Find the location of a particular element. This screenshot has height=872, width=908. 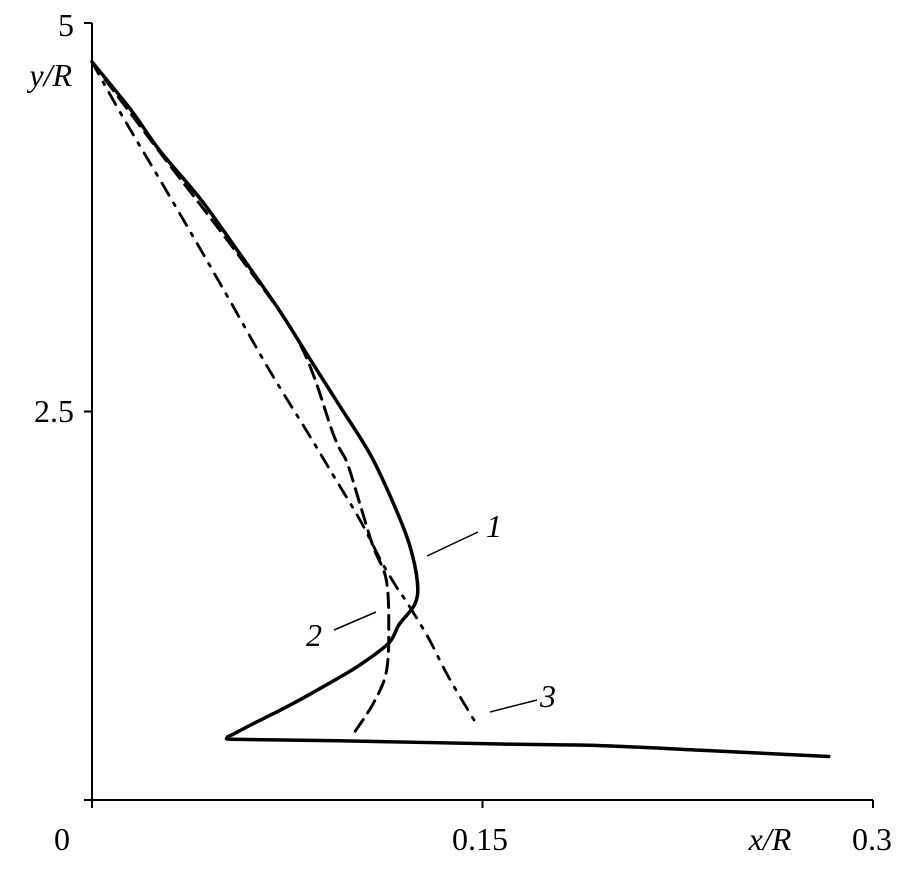

curve-label-2: 2 is located at coordinates (314, 635).